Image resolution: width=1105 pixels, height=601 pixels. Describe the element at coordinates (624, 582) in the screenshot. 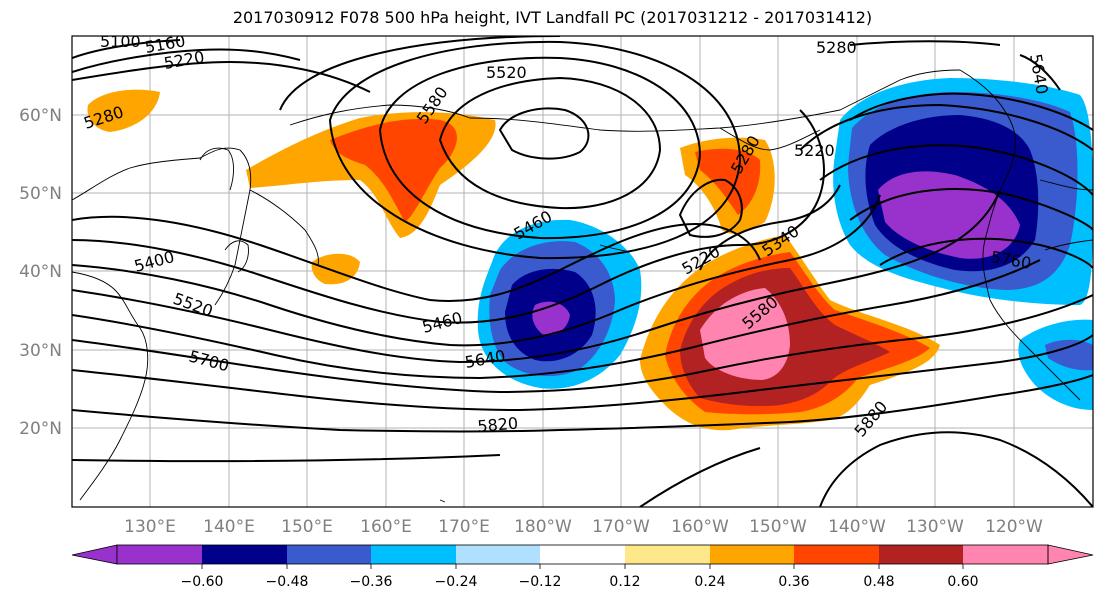

I see `colorbar-tick-012: 0.12` at that location.